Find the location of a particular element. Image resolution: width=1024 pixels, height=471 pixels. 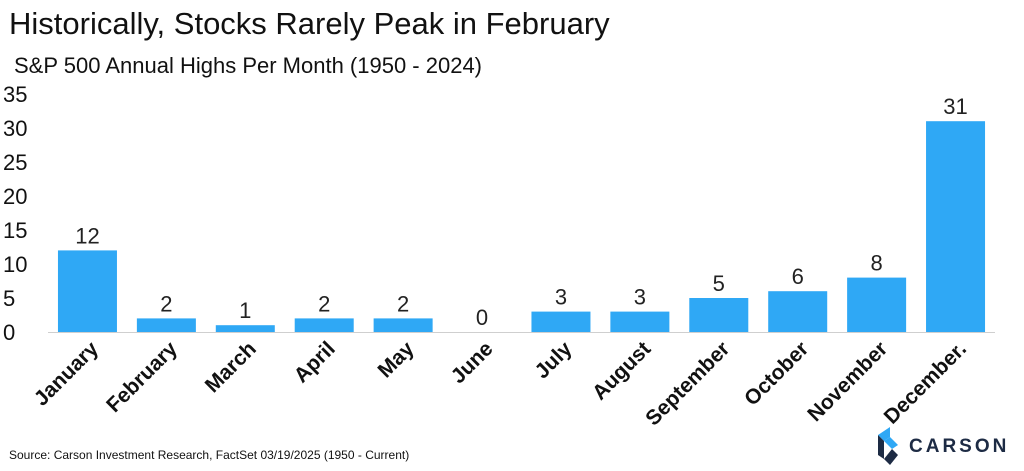

data-label: 1 is located at coordinates (245, 310).